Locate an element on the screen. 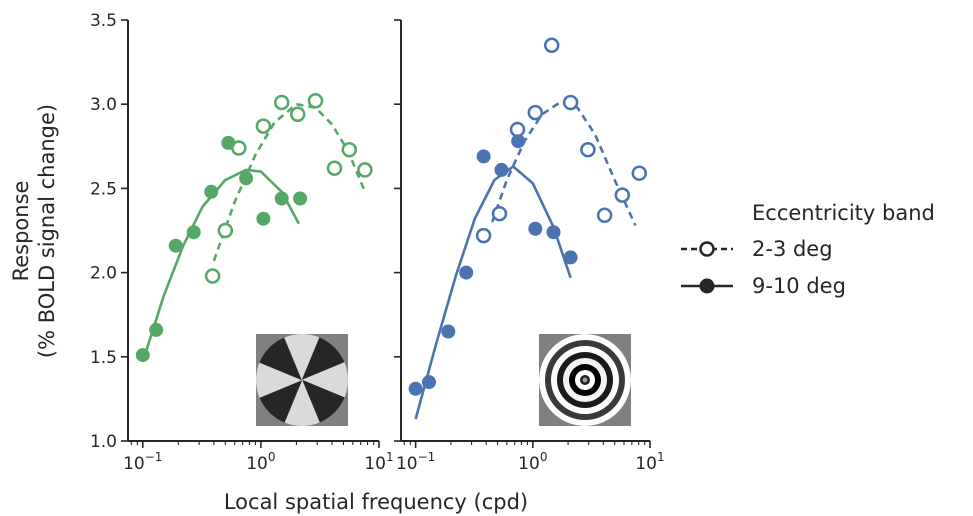 This screenshot has width=973, height=516. concentric-rings-stimulus-image is located at coordinates (585, 380).